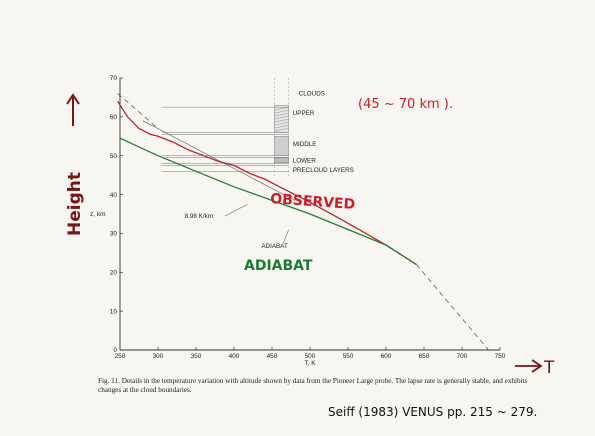  What do you see at coordinates (462, 356) in the screenshot?
I see `x-tick-label: 700` at bounding box center [462, 356].